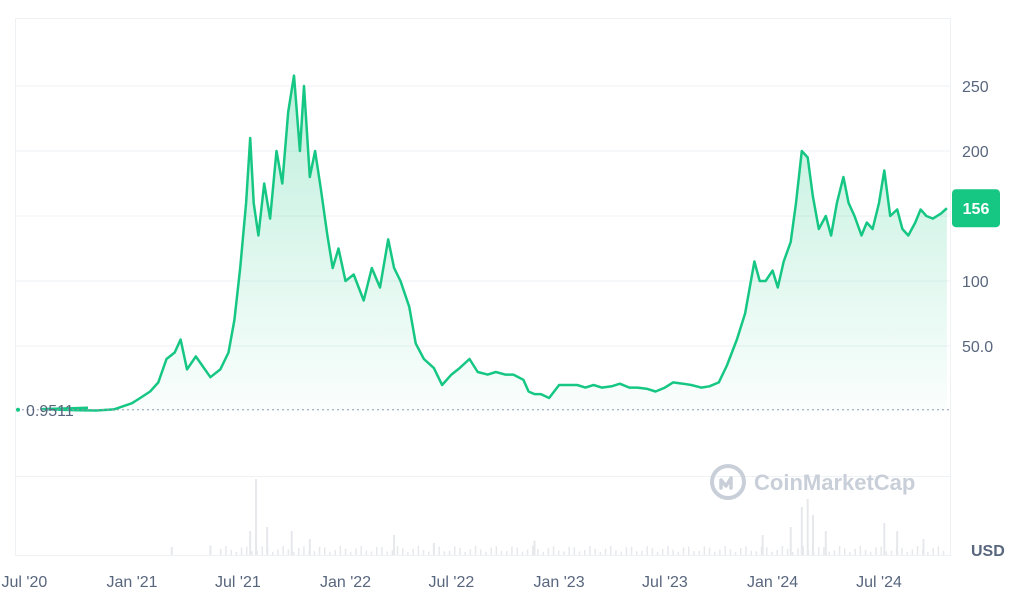 The image size is (1024, 606). I want to click on current-price-badge: 156, so click(976, 208).